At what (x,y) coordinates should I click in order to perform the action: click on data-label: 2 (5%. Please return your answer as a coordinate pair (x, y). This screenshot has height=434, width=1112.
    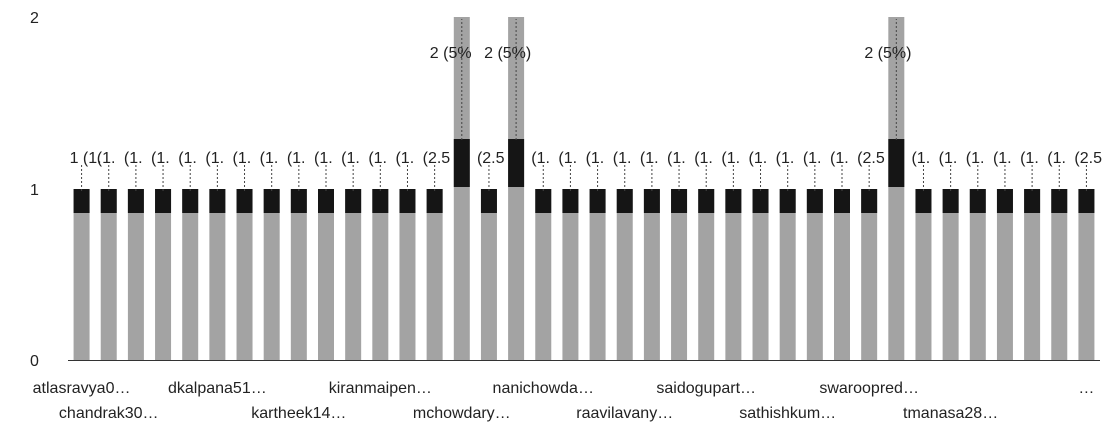
    Looking at the image, I should click on (451, 53).